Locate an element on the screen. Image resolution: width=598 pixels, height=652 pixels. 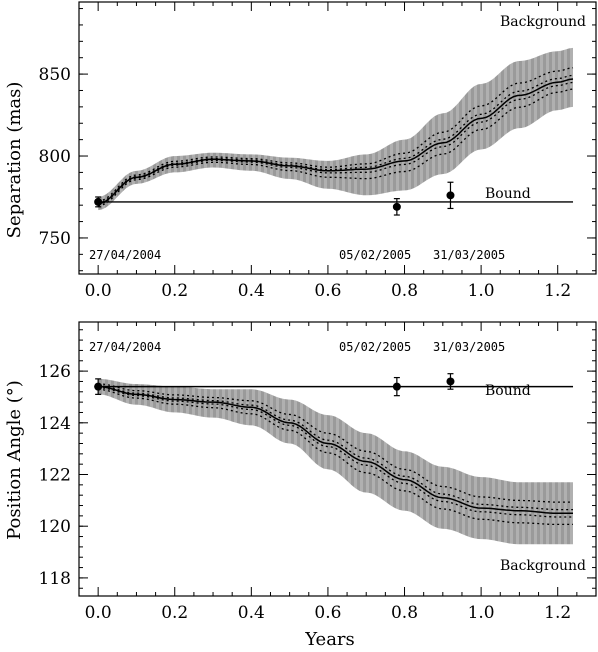
y-tick-label: 800 is located at coordinates (55, 157).